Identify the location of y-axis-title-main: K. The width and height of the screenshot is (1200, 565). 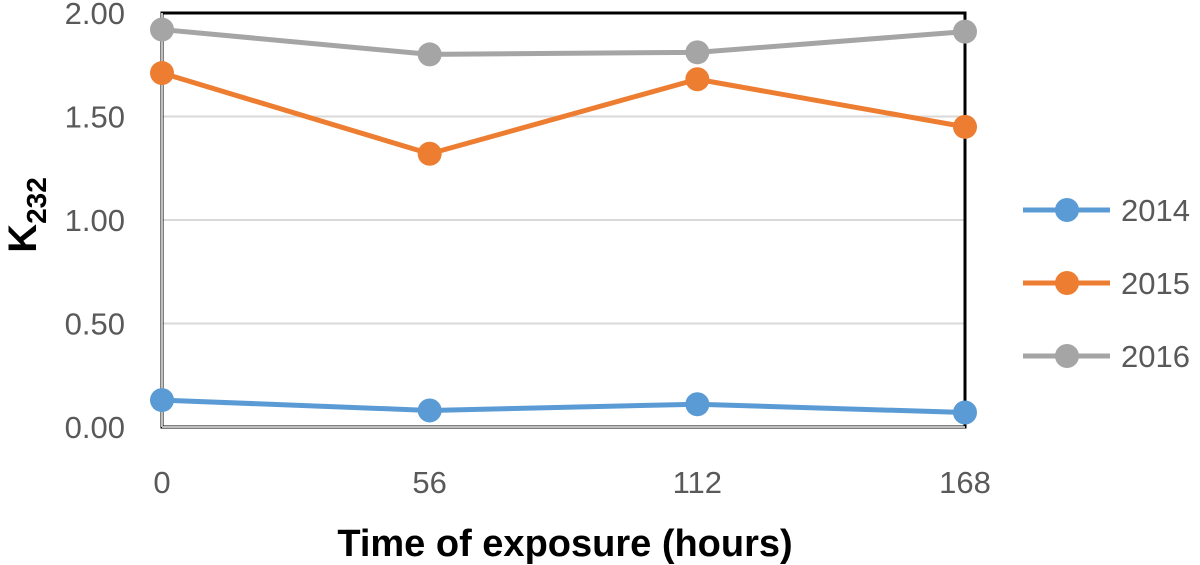
(23, 238).